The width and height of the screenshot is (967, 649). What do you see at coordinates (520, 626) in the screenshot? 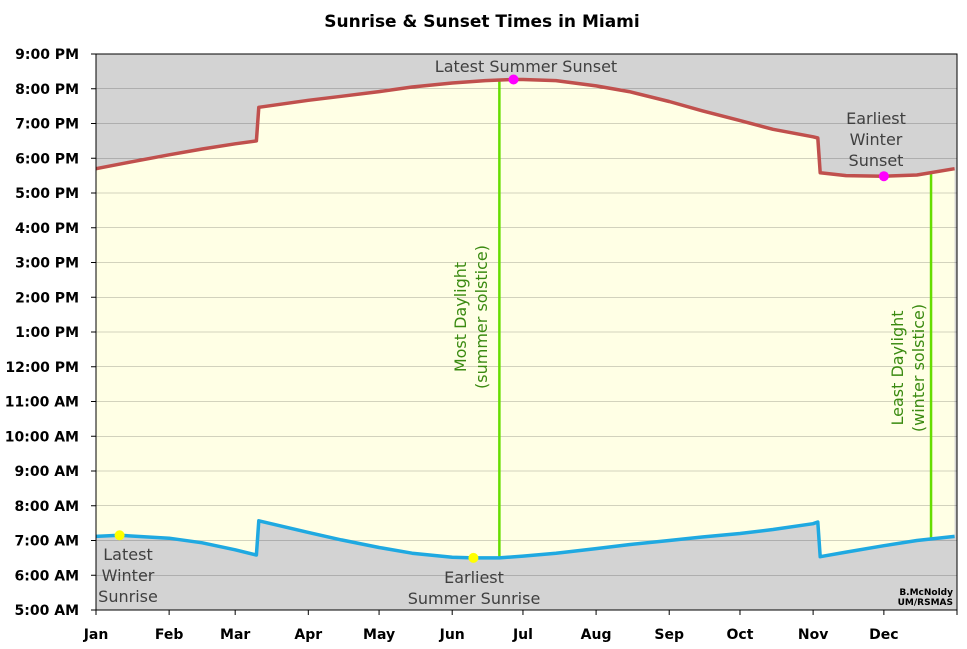
I see `x-axis-ticks: Jan Feb Mar Apr May Jun Jul Aug Sep Oct Nov Dec` at bounding box center [520, 626].